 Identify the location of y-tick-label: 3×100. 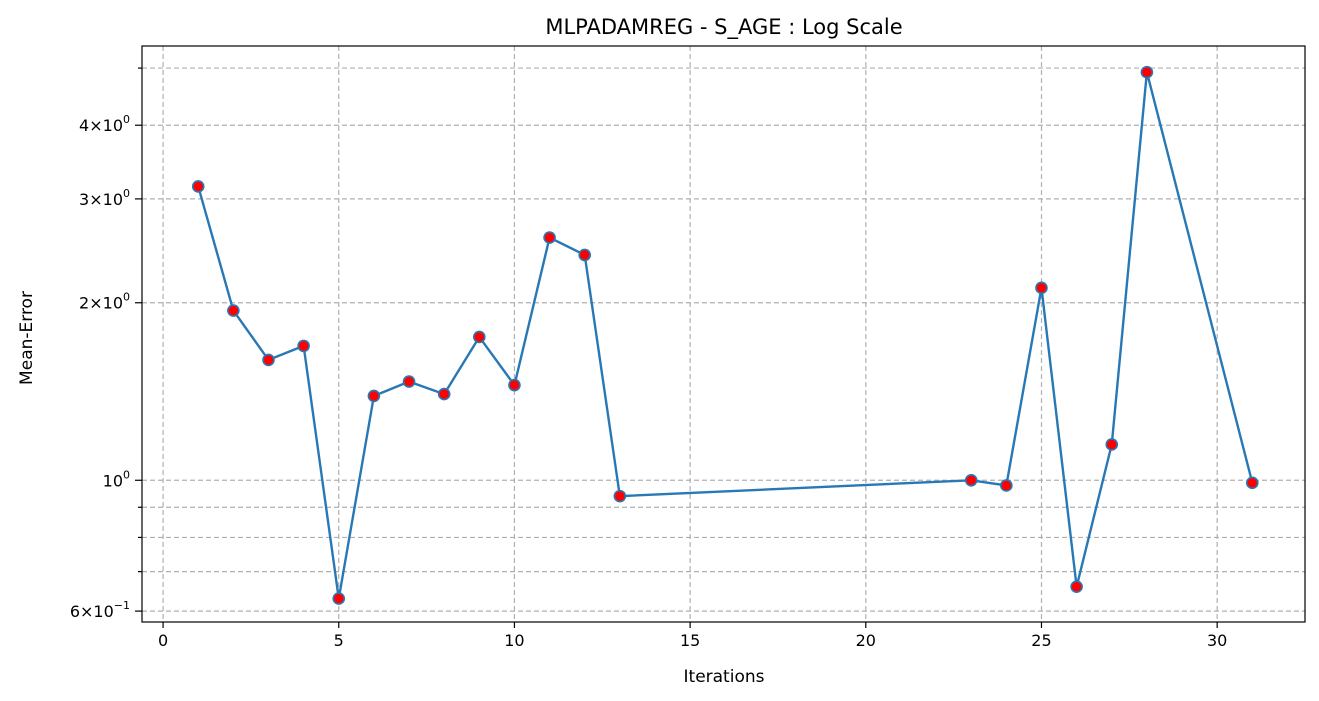
(104, 198).